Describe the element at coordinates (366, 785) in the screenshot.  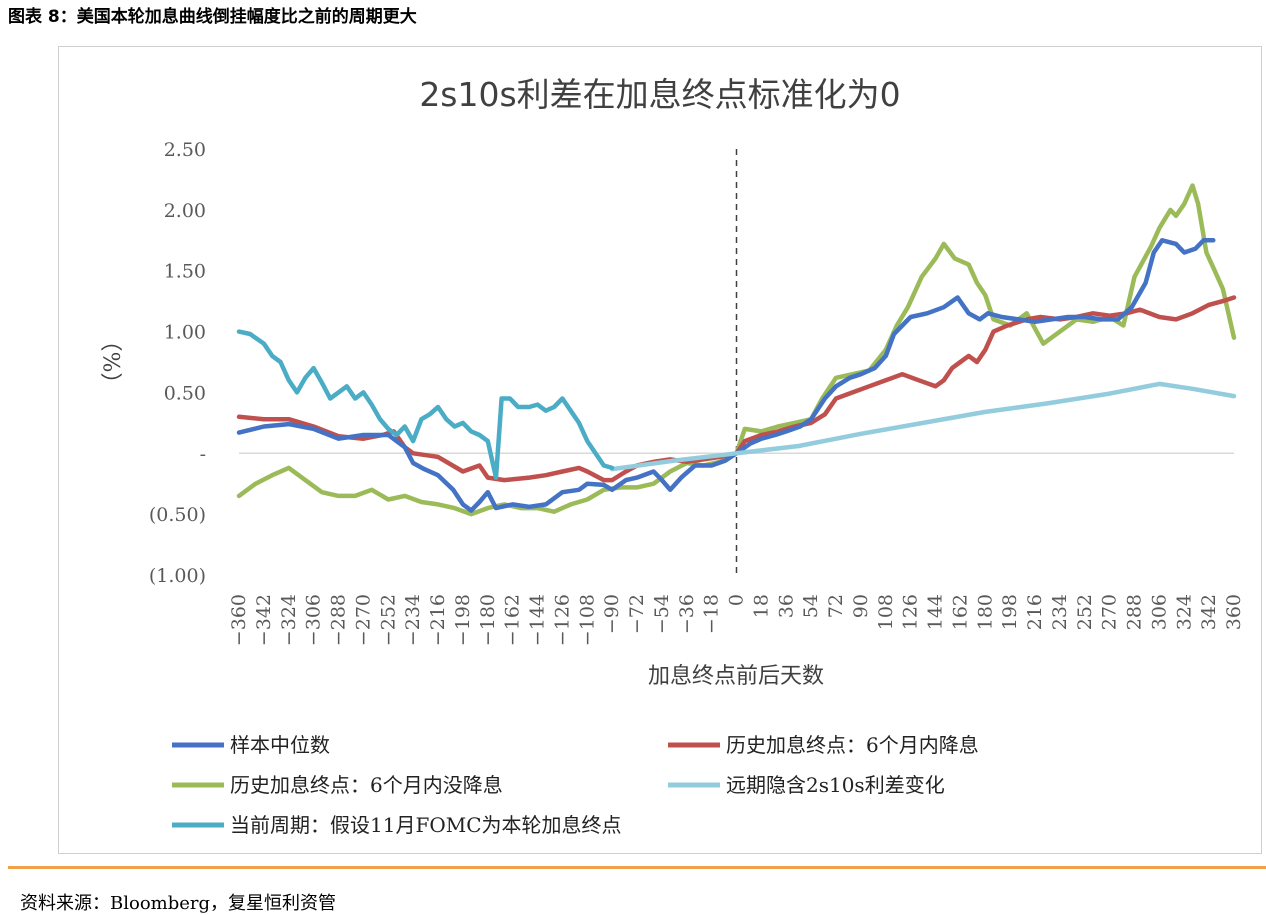
I see `legend-label-2: 历史加息终点：6个月内没降息` at that location.